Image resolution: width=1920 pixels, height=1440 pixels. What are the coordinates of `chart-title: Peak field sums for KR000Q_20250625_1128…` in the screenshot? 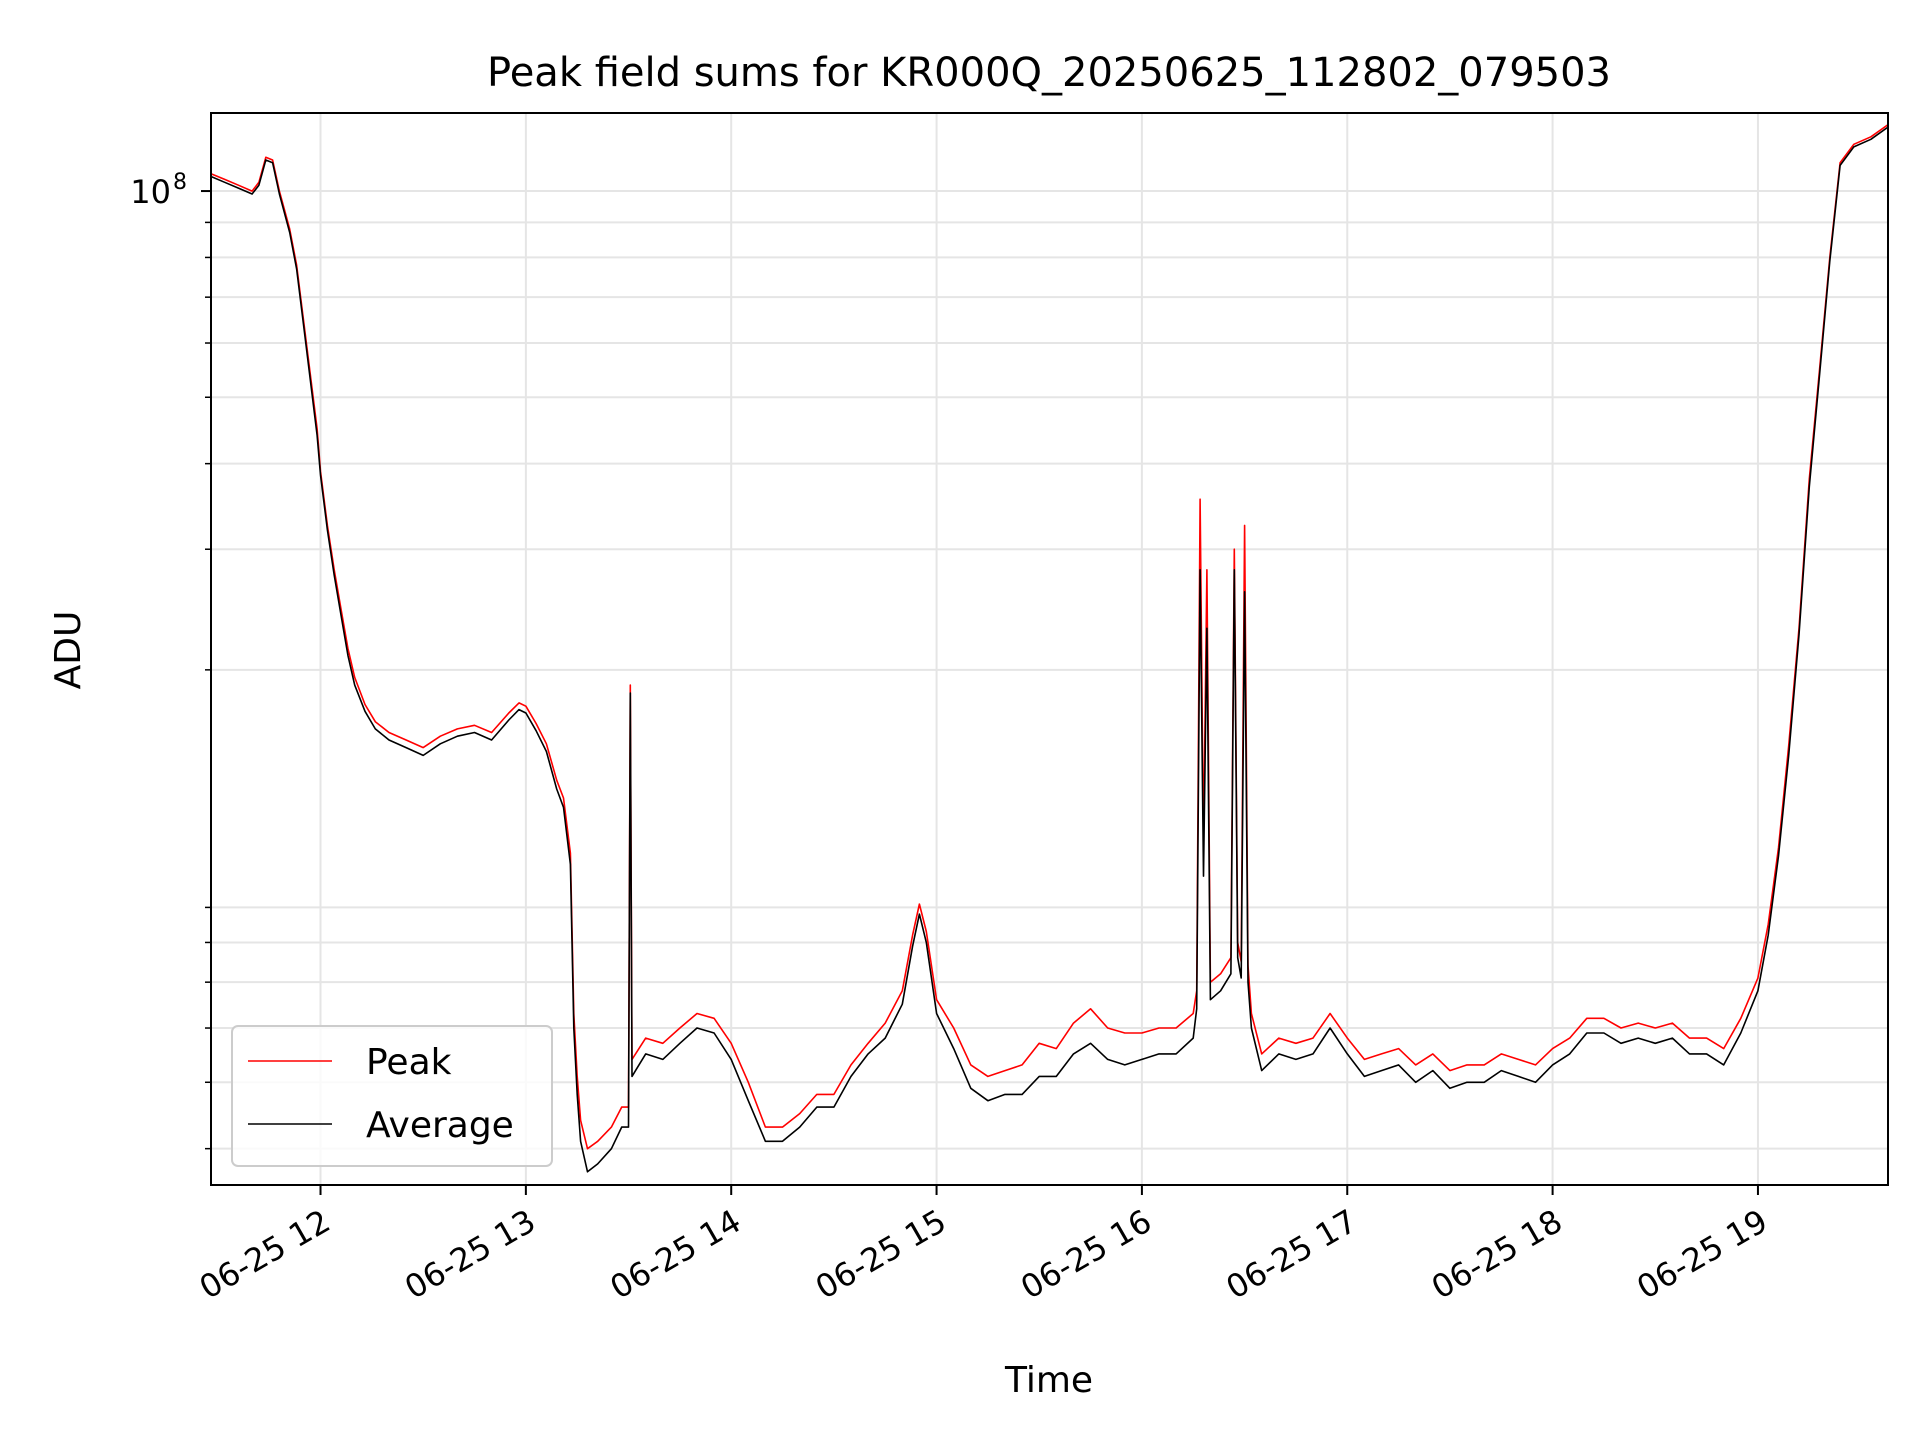 It's located at (1049, 73).